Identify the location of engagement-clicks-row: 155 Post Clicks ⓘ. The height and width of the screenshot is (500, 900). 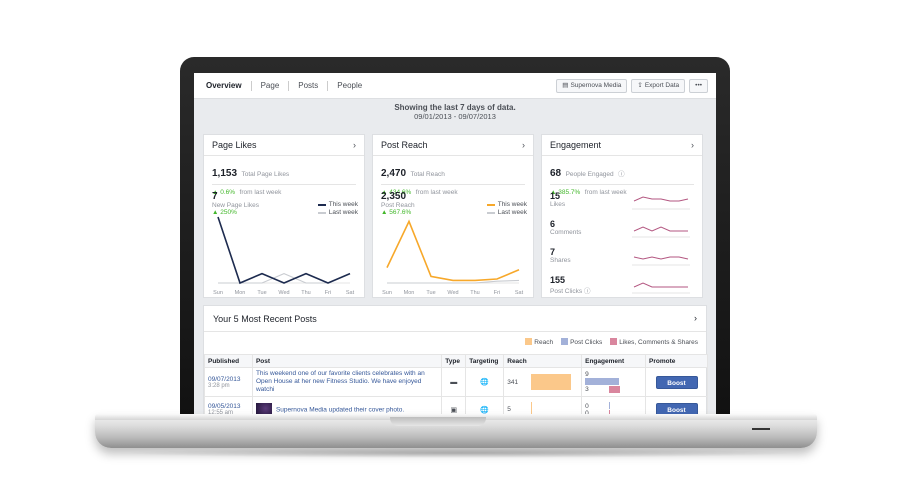
(570, 285).